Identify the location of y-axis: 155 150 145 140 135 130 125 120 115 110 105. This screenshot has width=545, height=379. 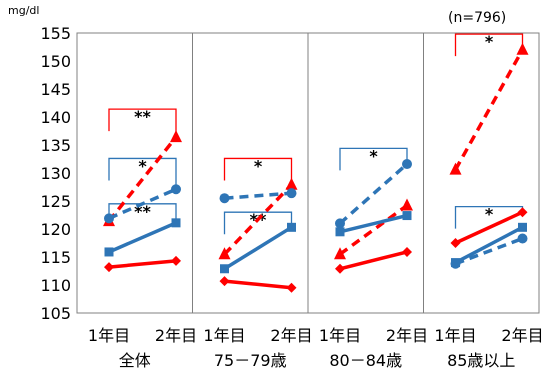
(55, 173).